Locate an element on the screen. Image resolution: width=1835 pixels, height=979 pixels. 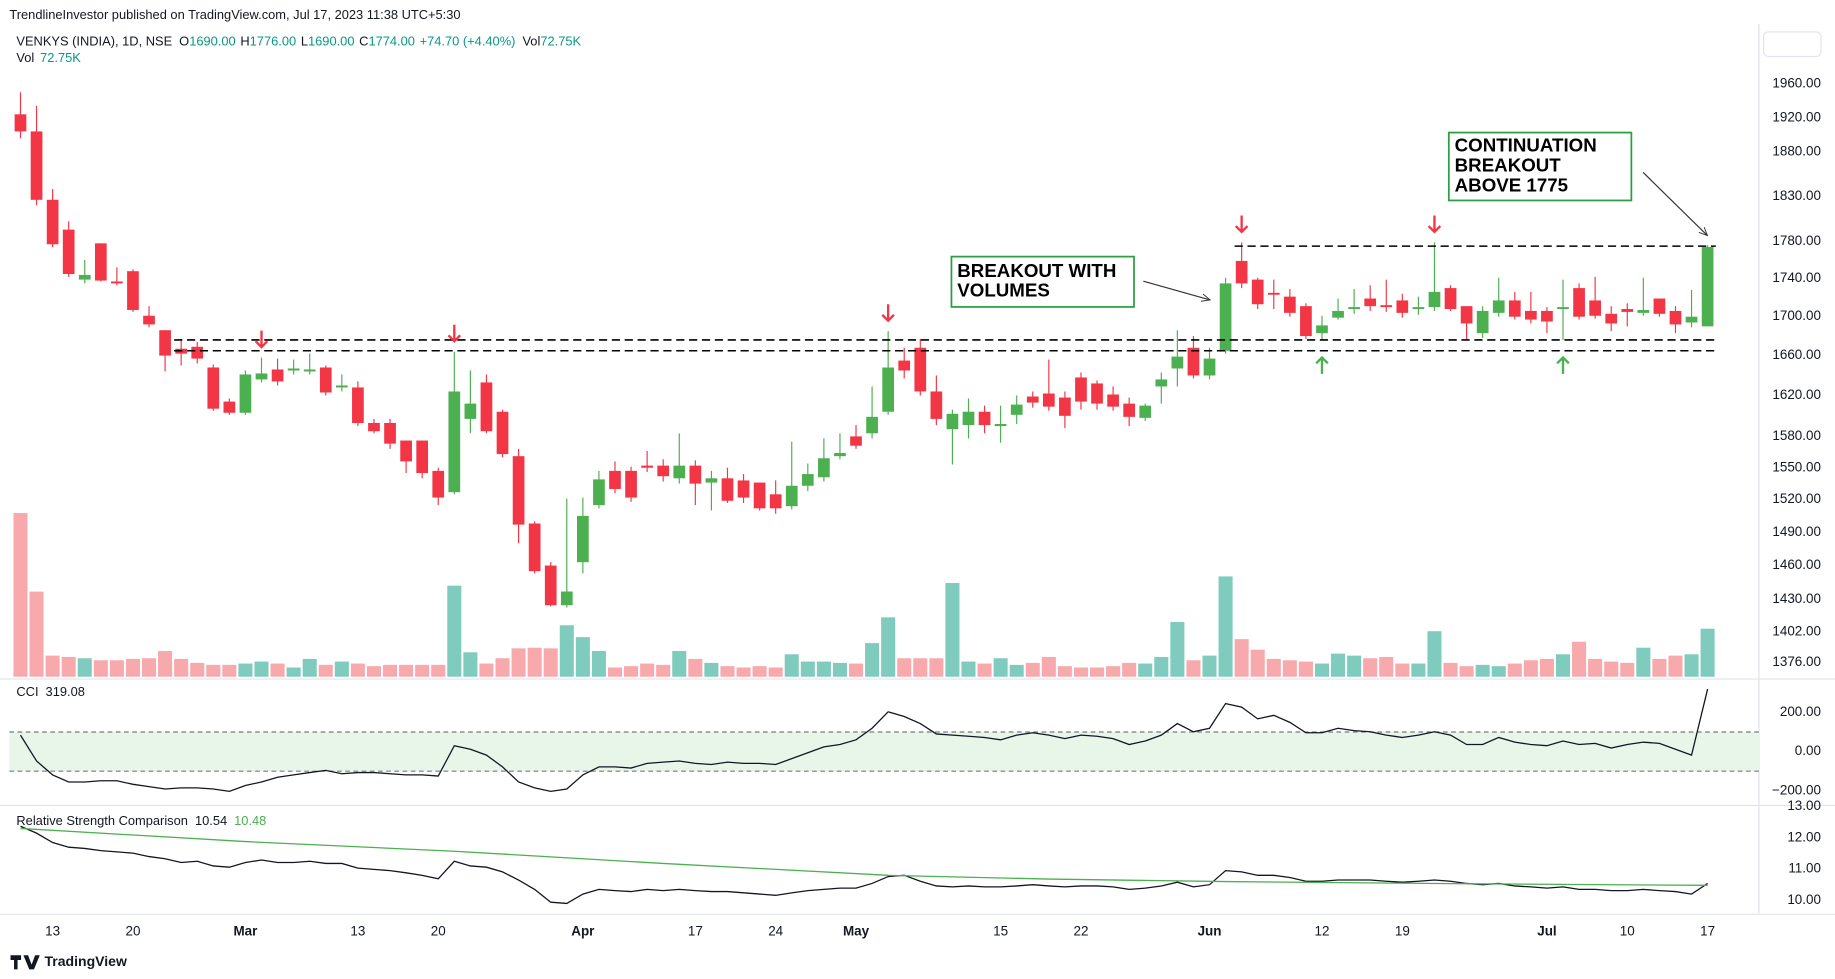
high-value: 1776.00 is located at coordinates (273, 41).